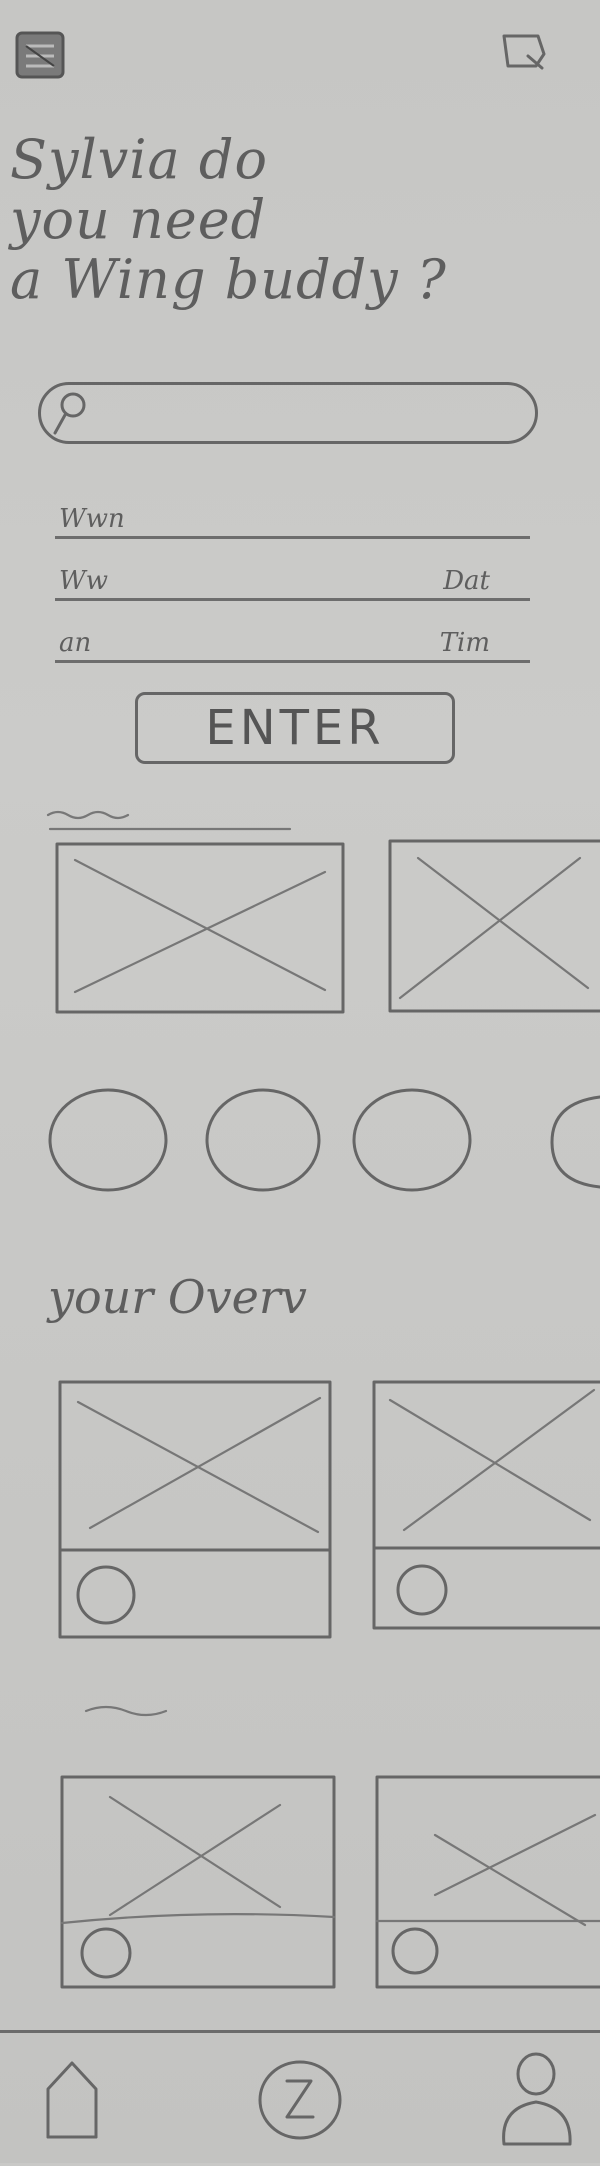 Image resolution: width=600 pixels, height=2166 pixels. What do you see at coordinates (466, 581) in the screenshot?
I see `form-value-date: Dat` at bounding box center [466, 581].